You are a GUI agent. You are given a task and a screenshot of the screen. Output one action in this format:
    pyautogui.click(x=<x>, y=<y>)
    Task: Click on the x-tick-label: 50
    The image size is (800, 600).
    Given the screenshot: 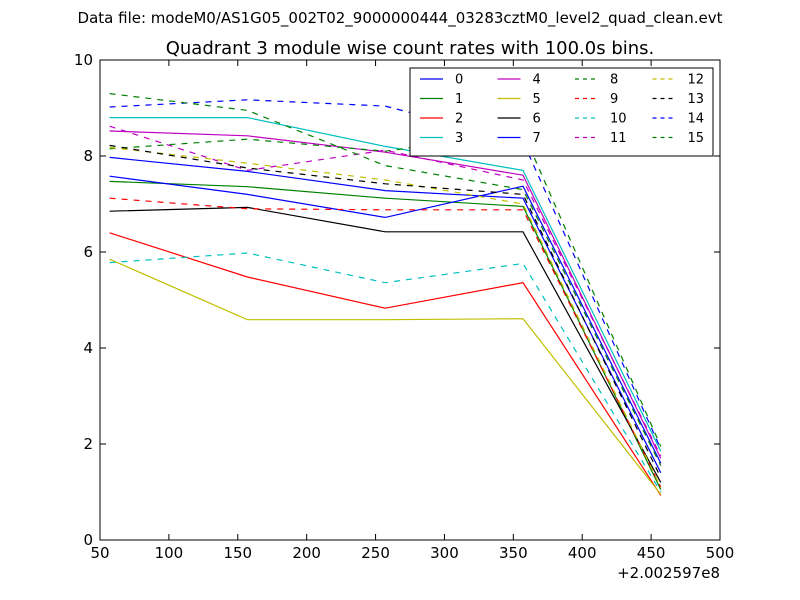 What is the action you would take?
    pyautogui.click(x=99, y=553)
    